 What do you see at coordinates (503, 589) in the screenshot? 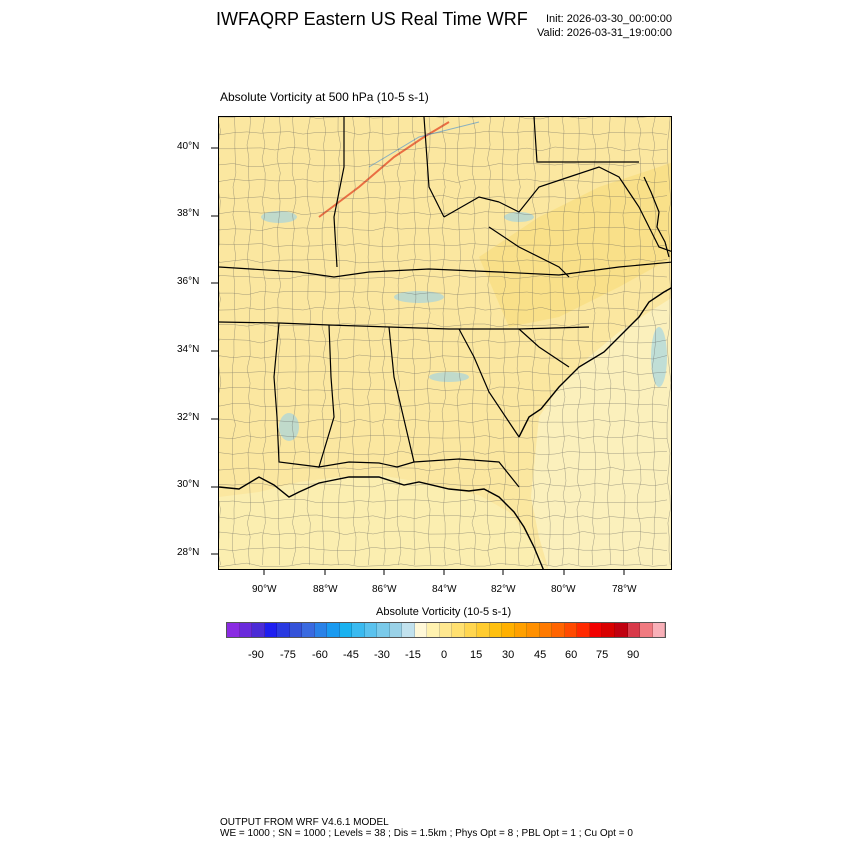
I see `lon-label-82w: 82°W` at bounding box center [503, 589].